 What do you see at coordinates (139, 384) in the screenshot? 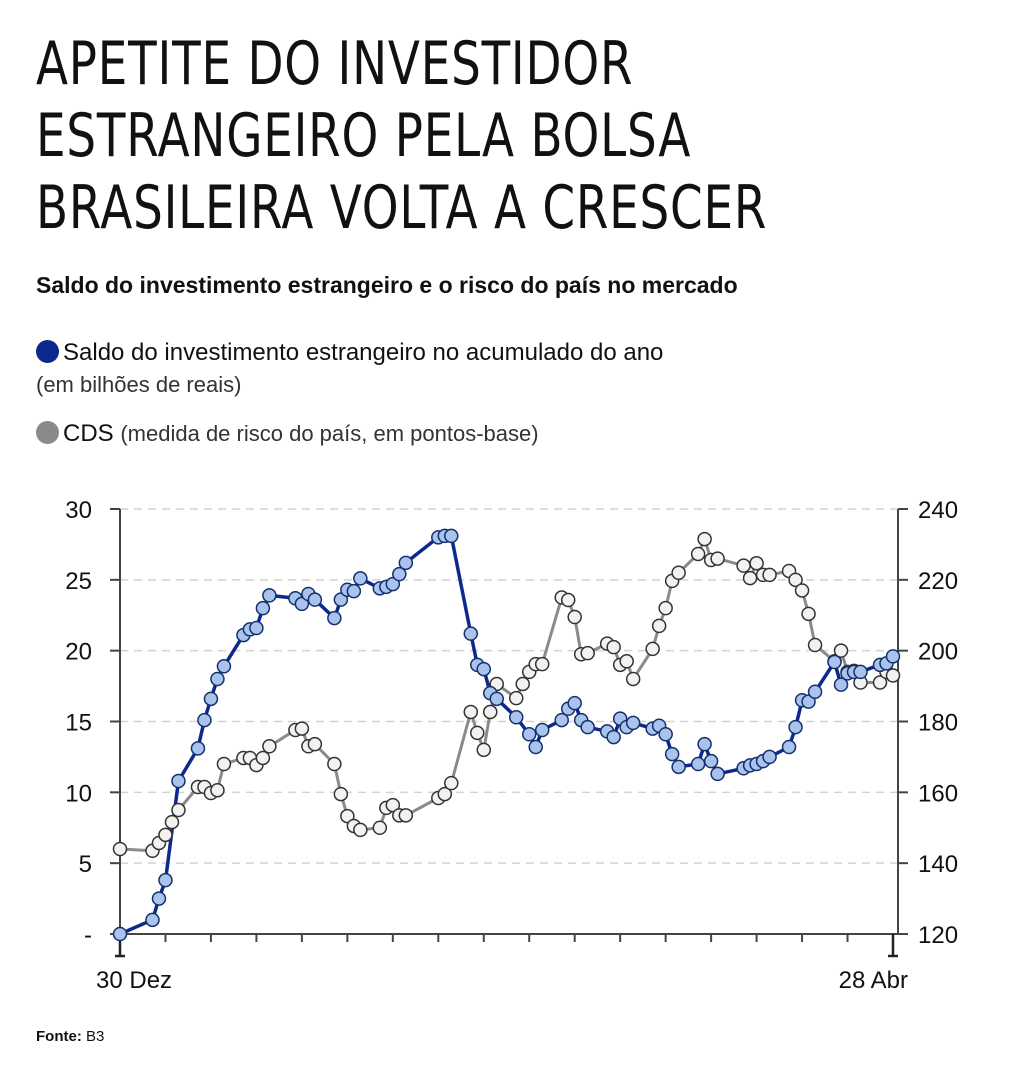
I see `legend-saldo-unit: (em bilhões de reais)` at bounding box center [139, 384].